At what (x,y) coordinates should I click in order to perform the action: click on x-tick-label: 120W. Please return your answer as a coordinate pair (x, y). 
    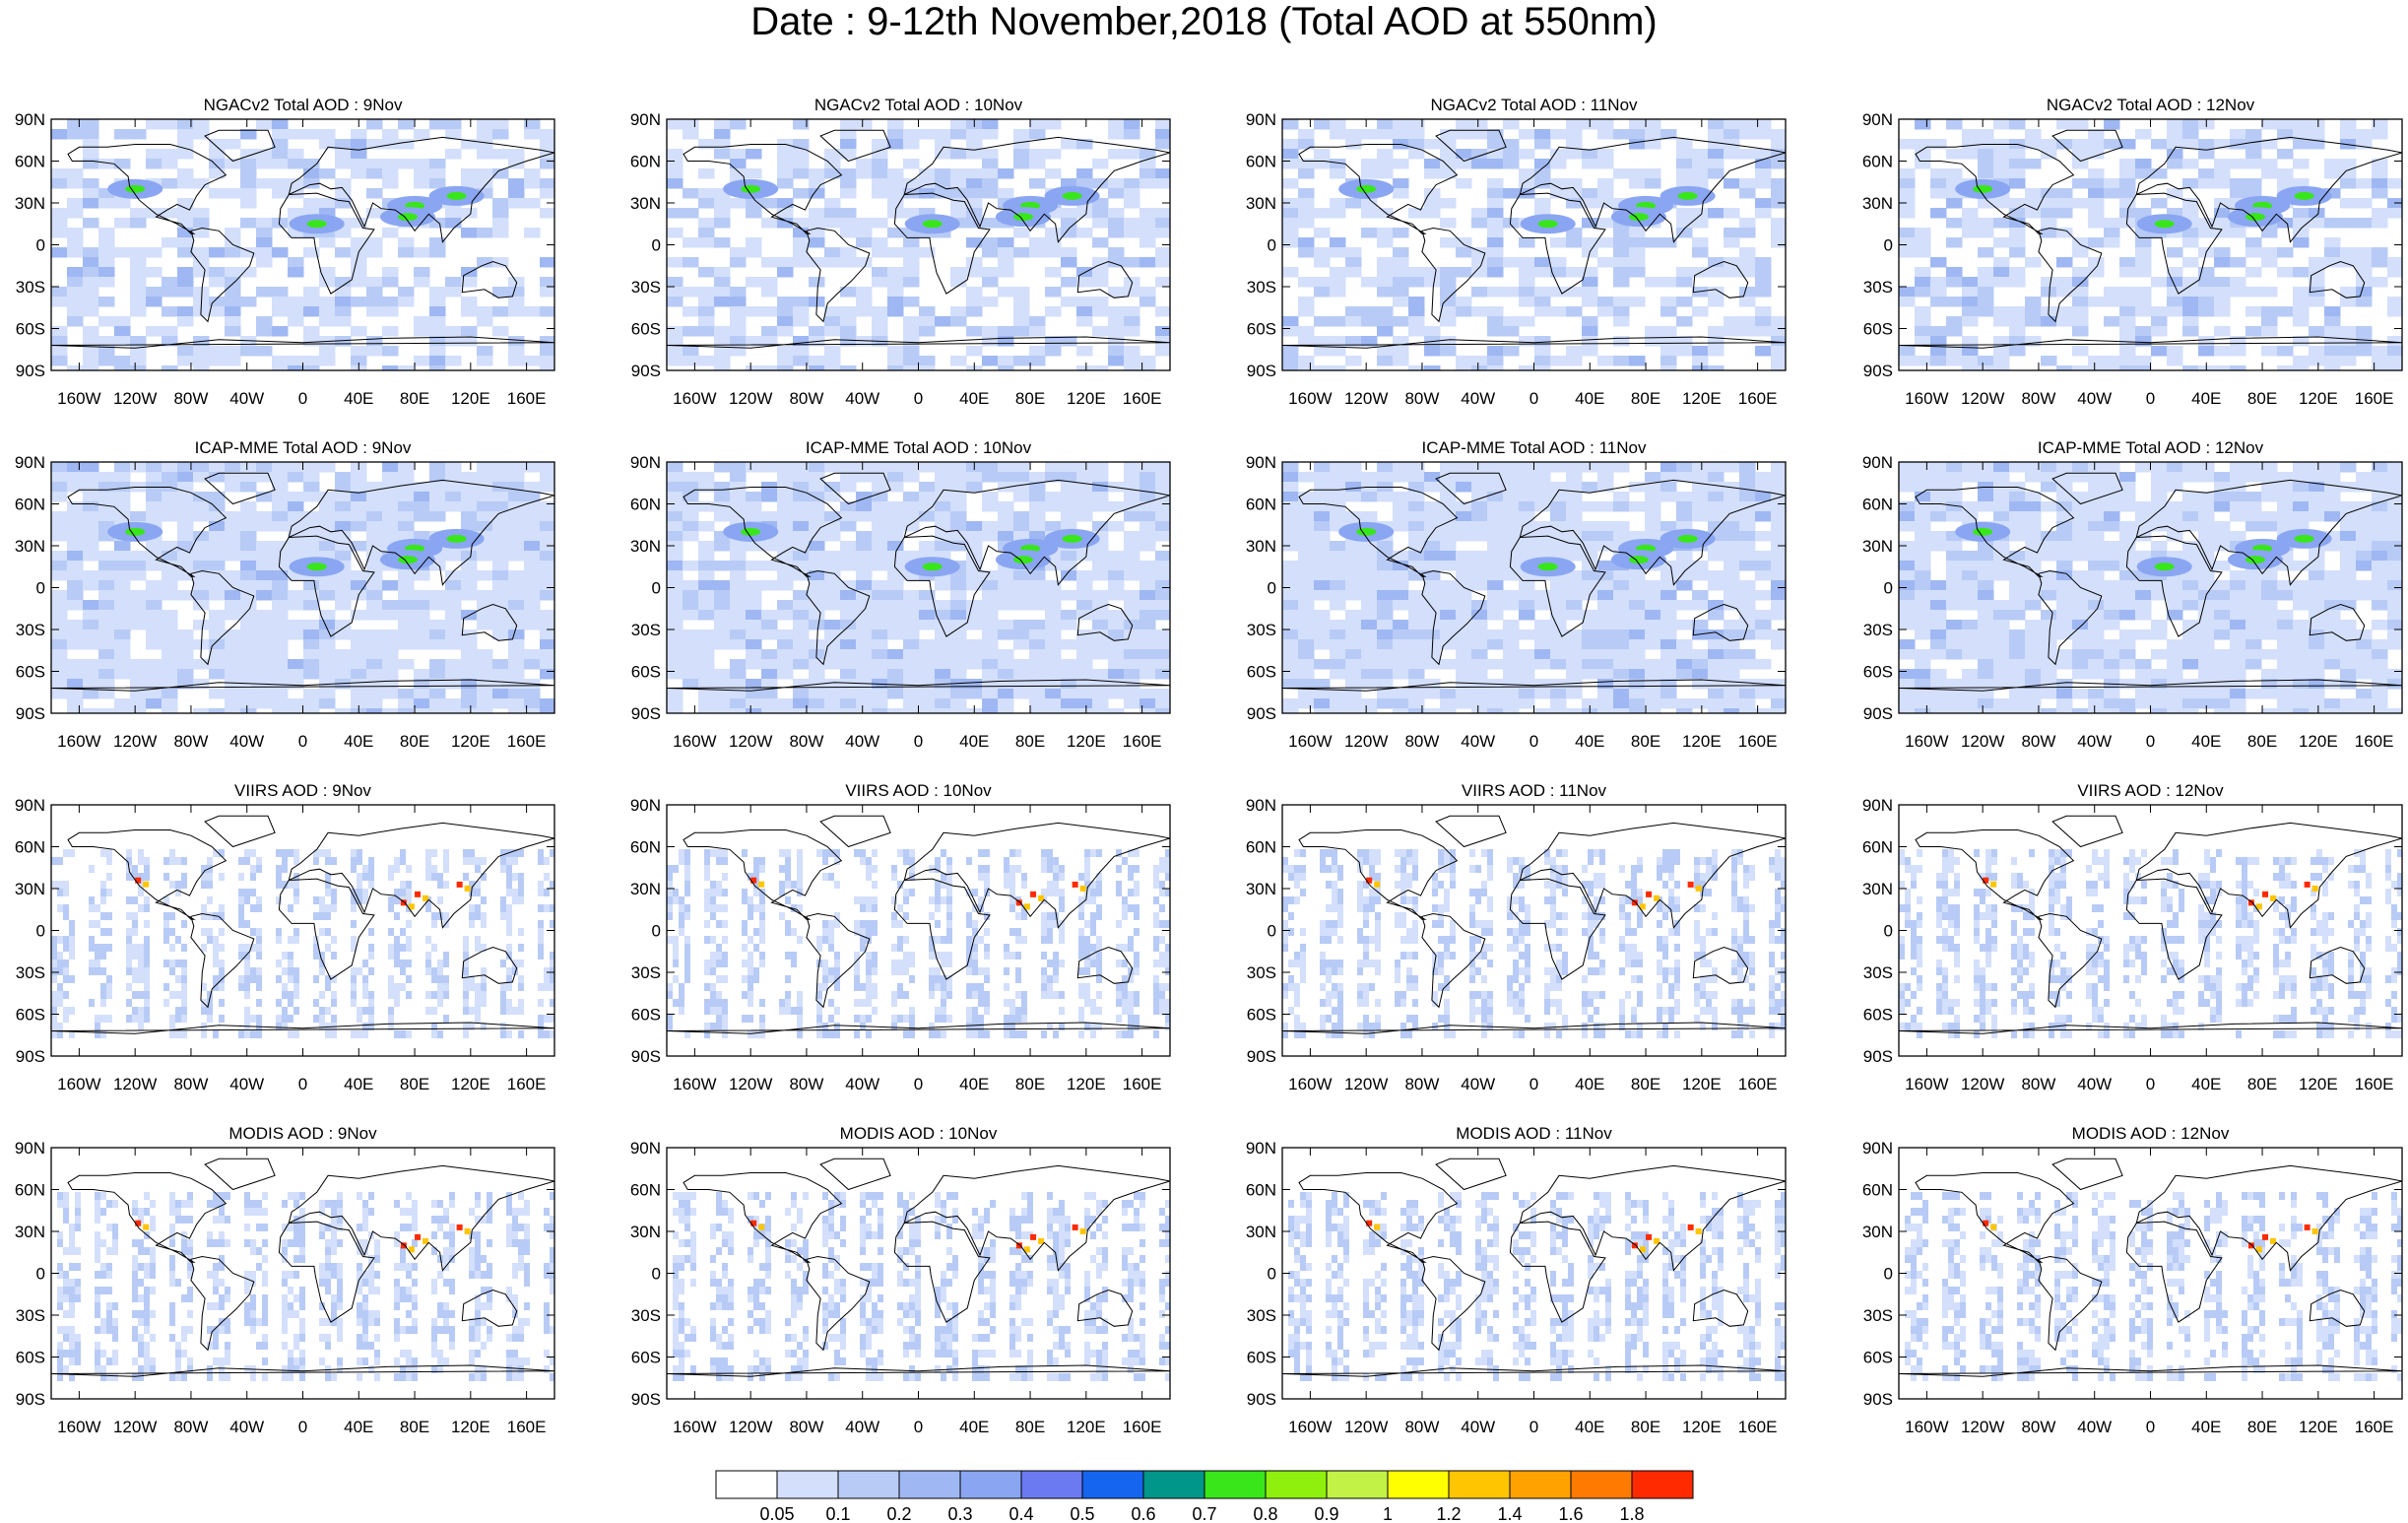
    Looking at the image, I should click on (1983, 399).